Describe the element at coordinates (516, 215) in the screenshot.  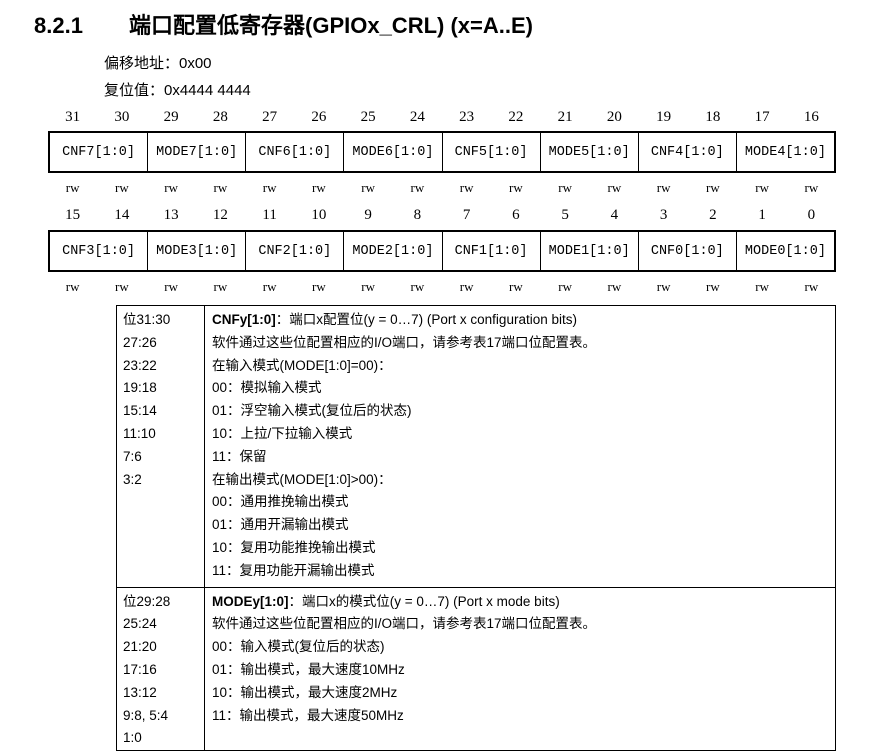
I see `bit-number: 6` at that location.